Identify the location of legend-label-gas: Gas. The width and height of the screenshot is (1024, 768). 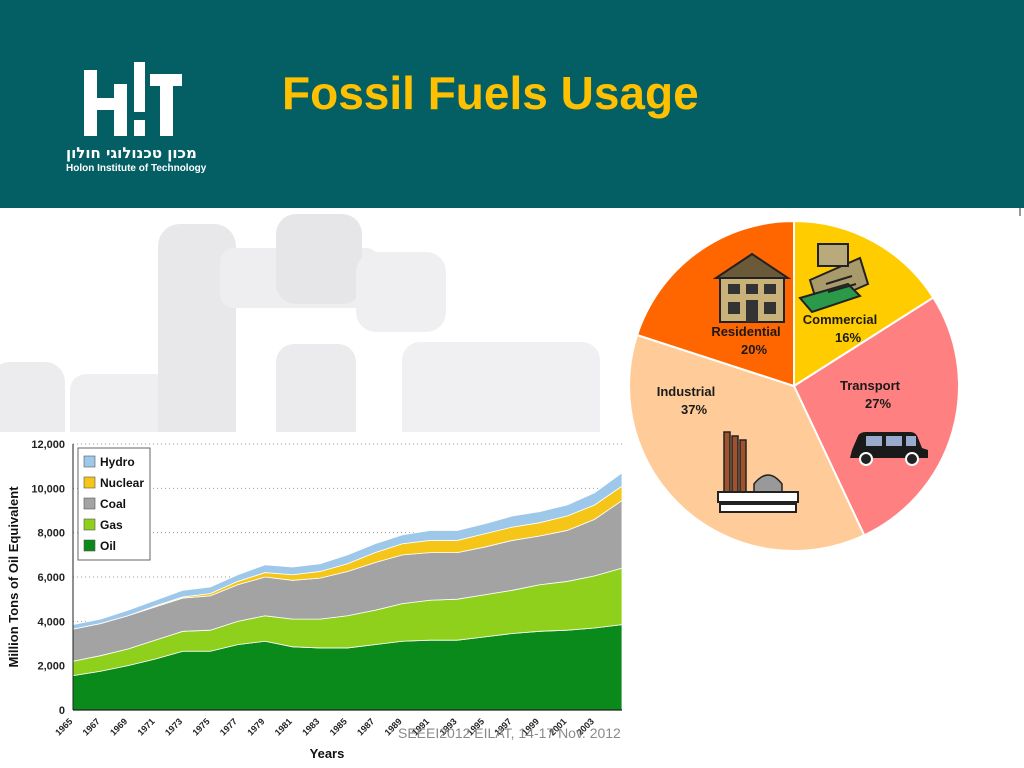
(111, 525).